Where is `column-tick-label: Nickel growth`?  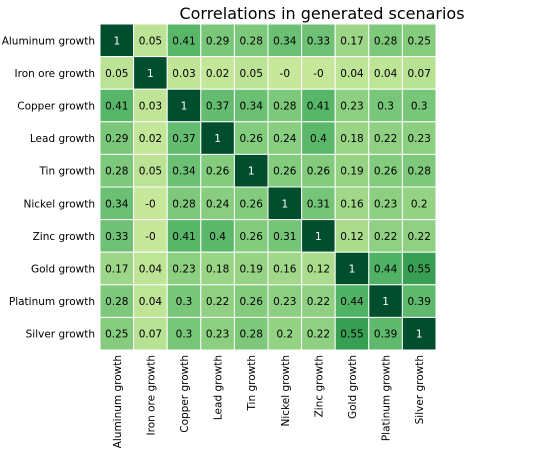
column-tick-label: Nickel growth is located at coordinates (286, 391).